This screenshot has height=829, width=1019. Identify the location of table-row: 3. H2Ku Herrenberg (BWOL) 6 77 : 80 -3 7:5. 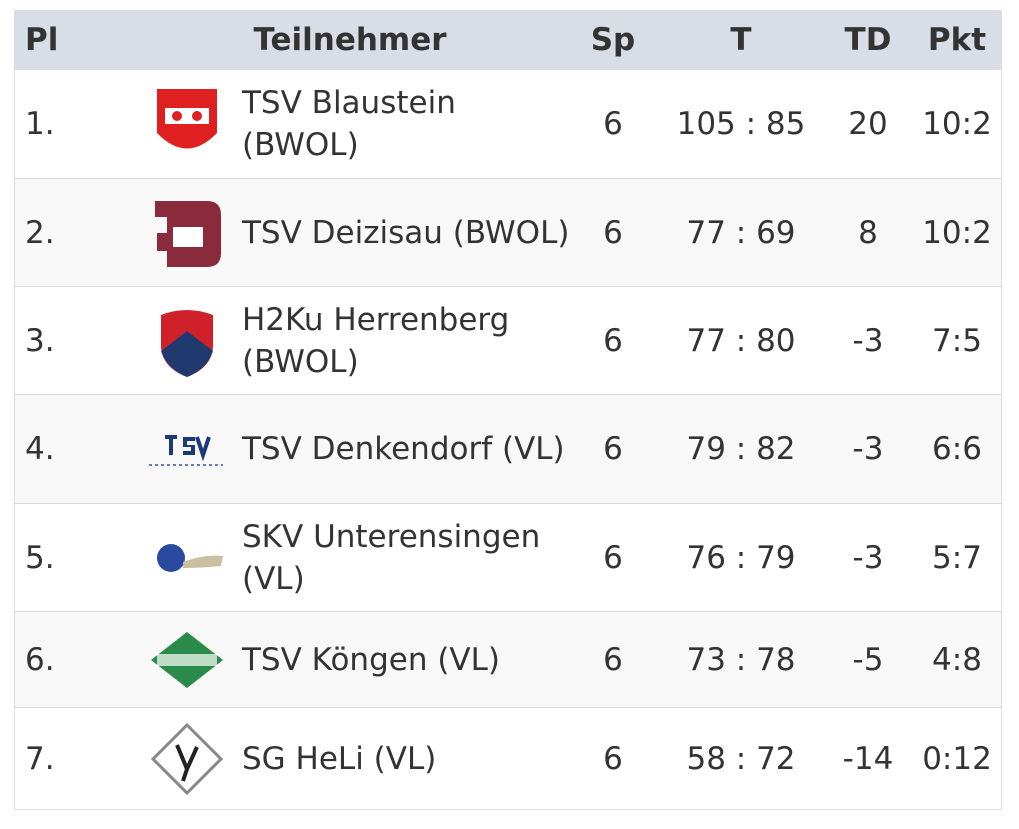
(508, 340).